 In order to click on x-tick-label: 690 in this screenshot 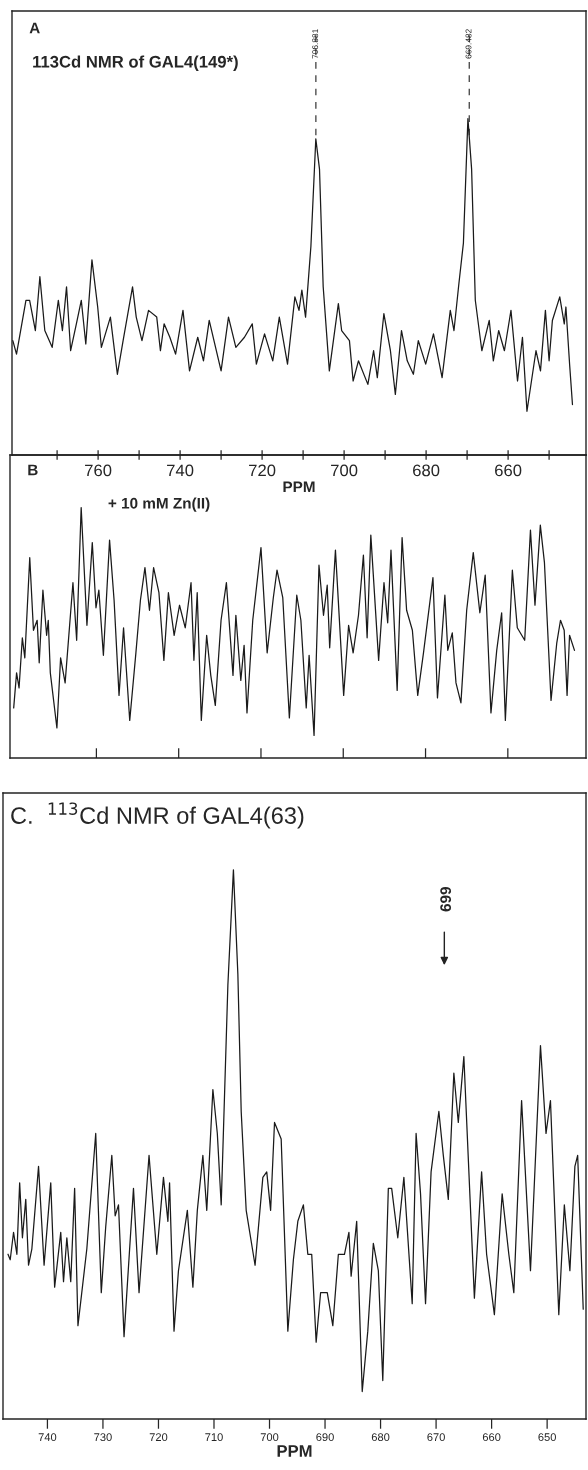, I will do `click(325, 1437)`.